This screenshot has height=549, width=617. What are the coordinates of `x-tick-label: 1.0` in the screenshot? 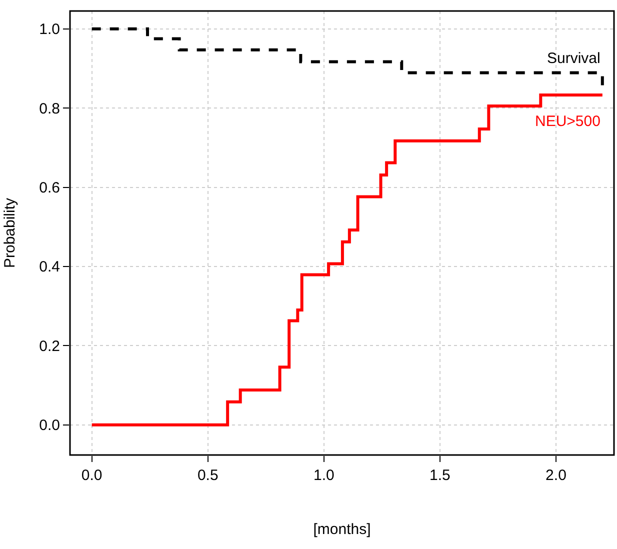 It's located at (323, 475).